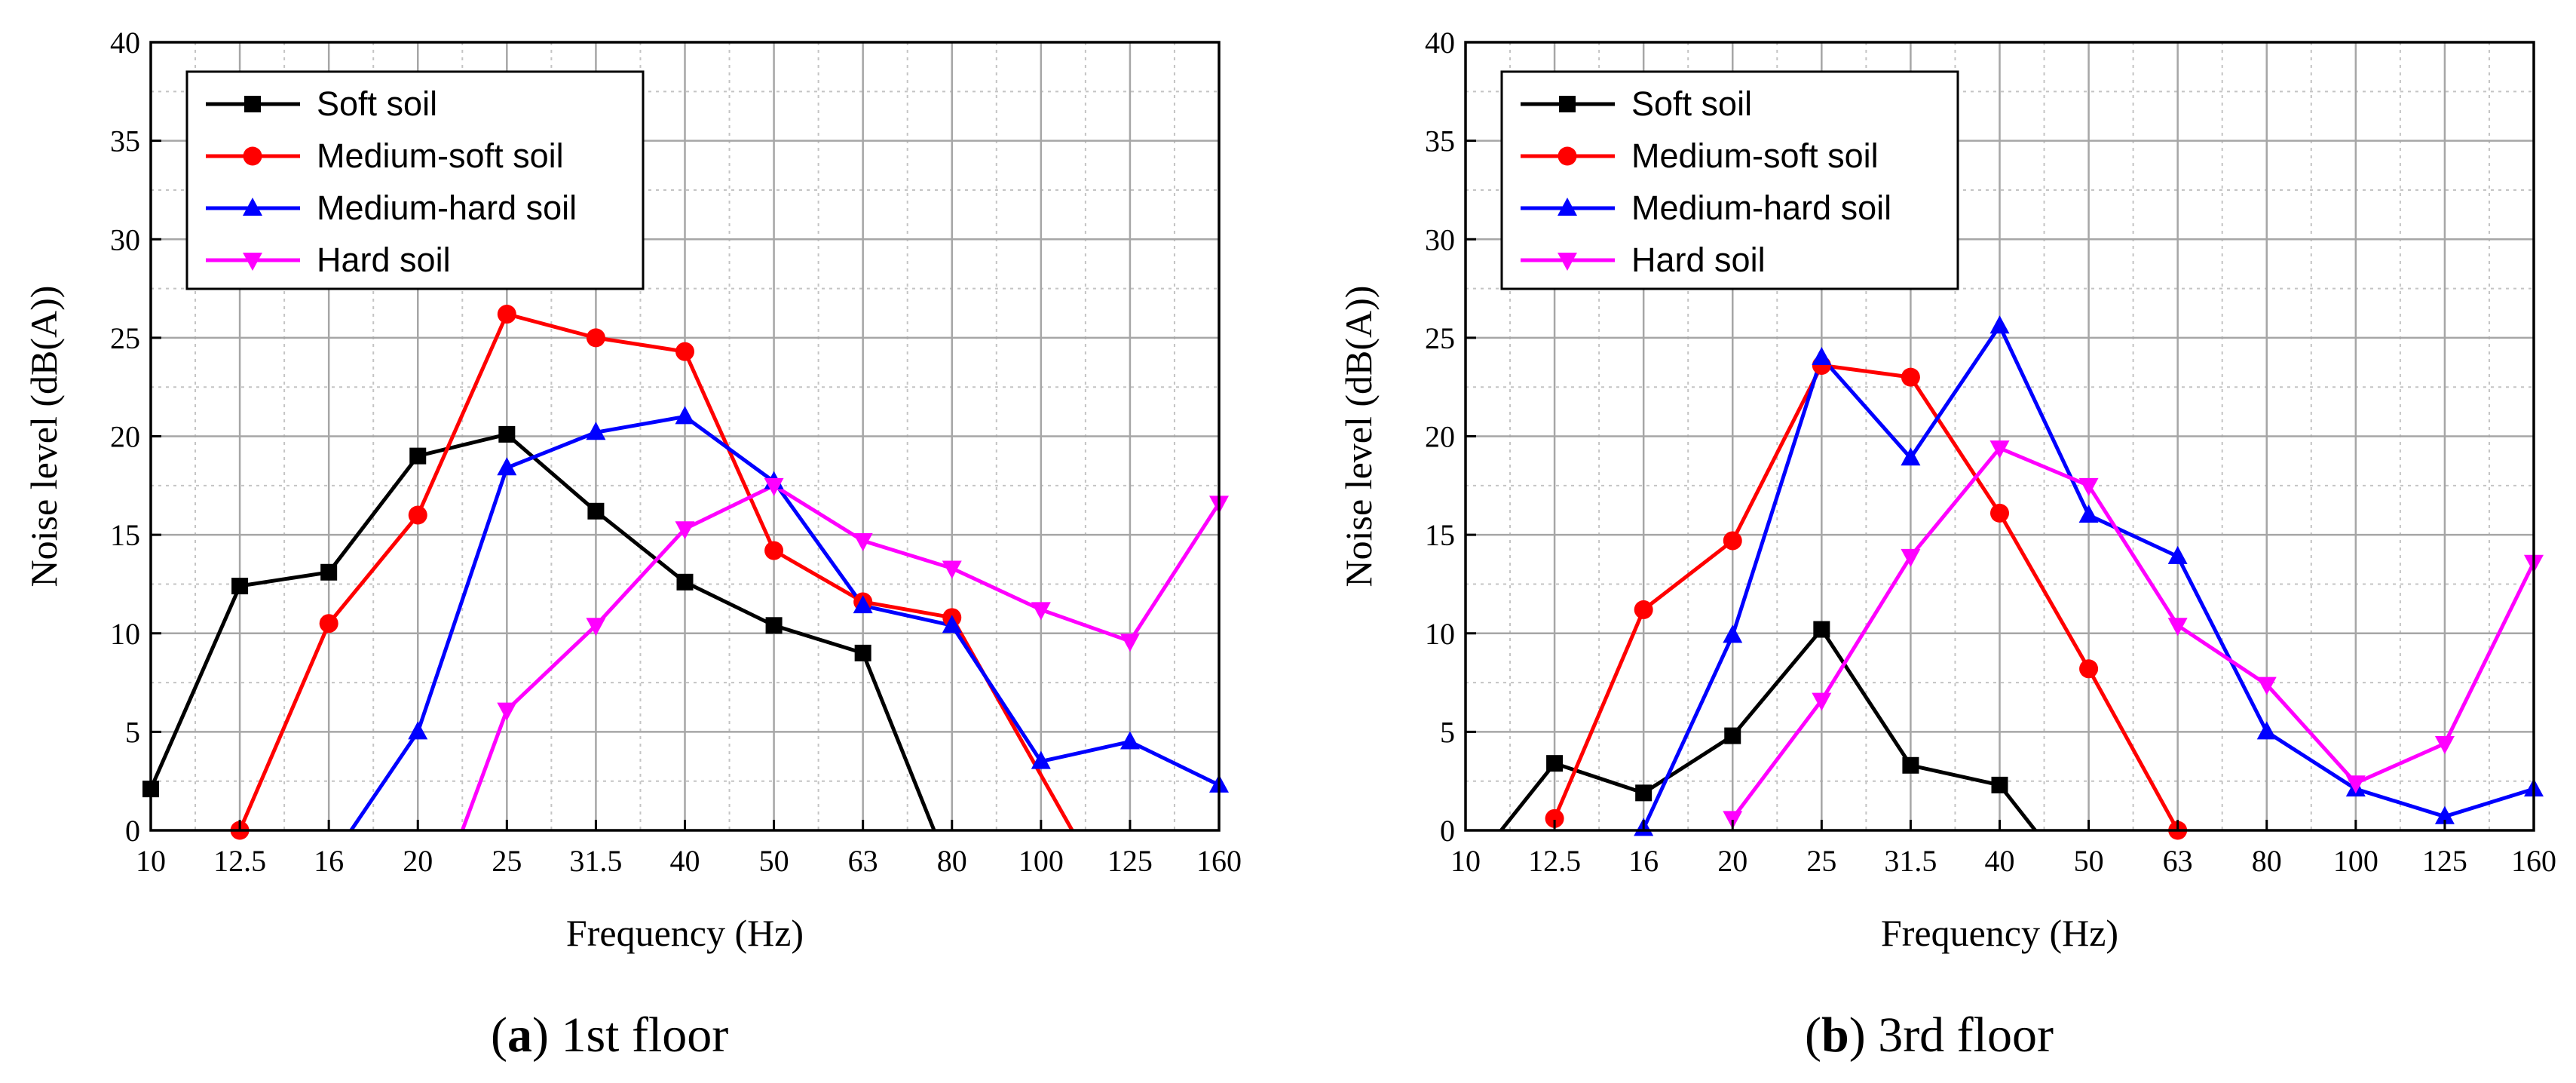 This screenshot has width=2576, height=1083. What do you see at coordinates (252, 262) in the screenshot?
I see `legend-marker-hard-soil` at bounding box center [252, 262].